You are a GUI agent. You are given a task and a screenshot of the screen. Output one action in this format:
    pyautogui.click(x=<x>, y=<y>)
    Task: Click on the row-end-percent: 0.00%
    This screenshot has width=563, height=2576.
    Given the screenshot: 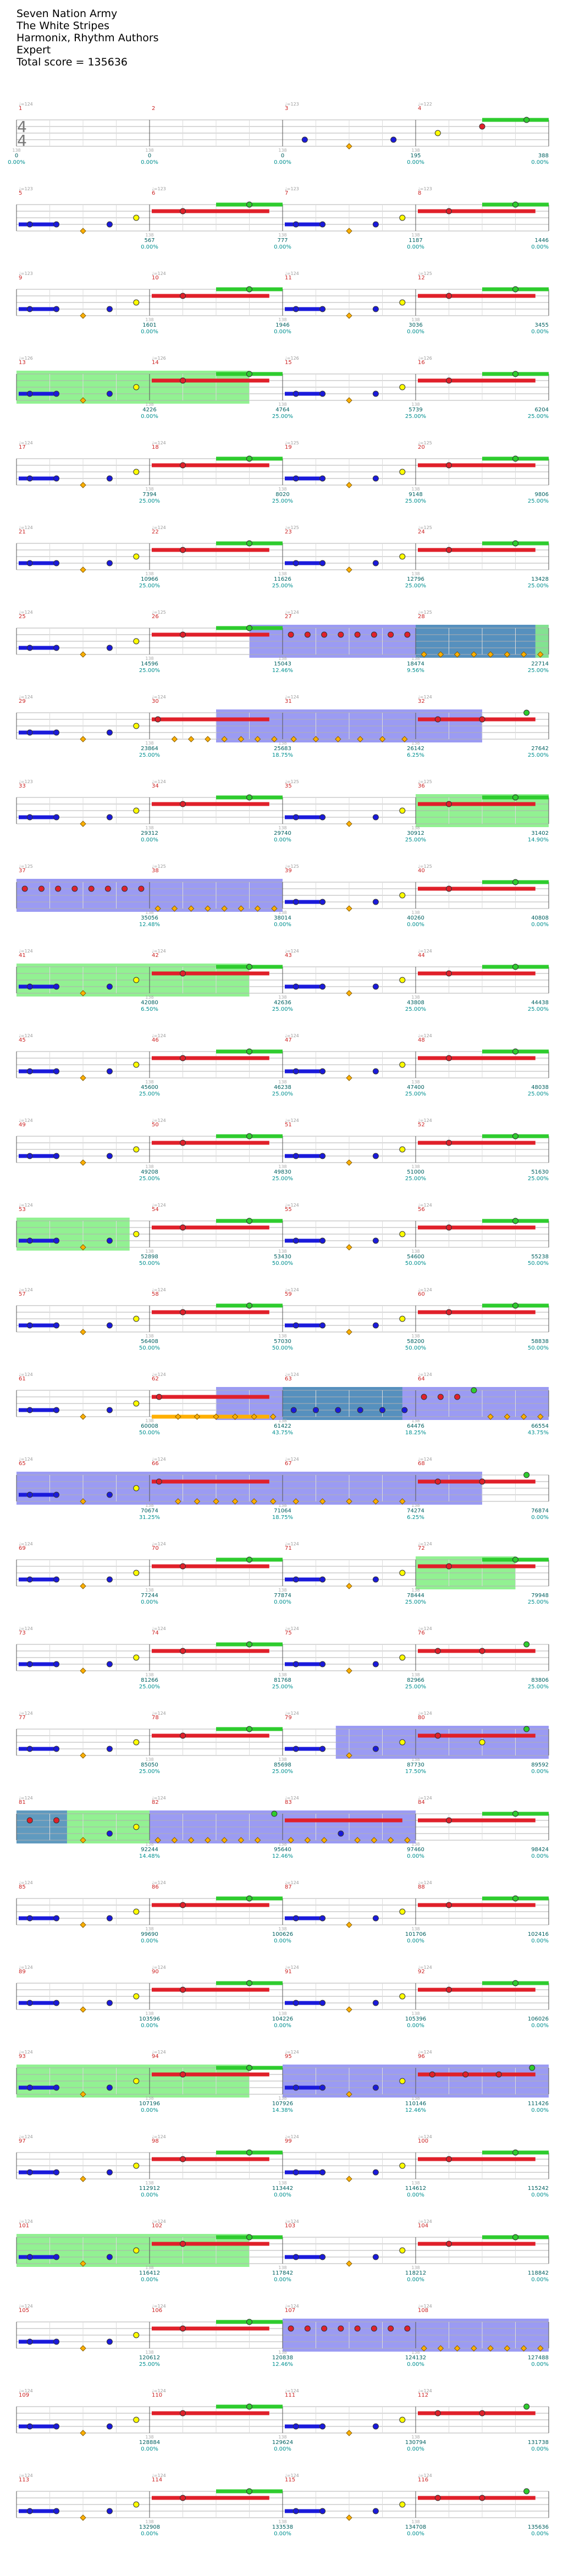 What is the action you would take?
    pyautogui.click(x=540, y=2534)
    